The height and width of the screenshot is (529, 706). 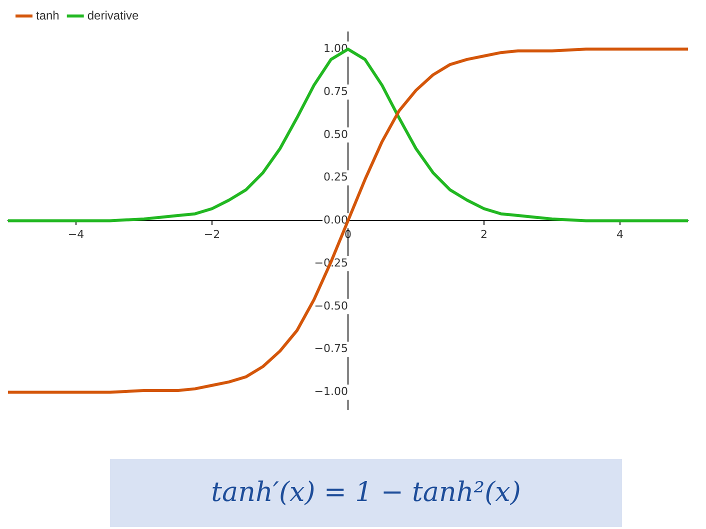 What do you see at coordinates (48, 15) in the screenshot?
I see `legend-label: tanh` at bounding box center [48, 15].